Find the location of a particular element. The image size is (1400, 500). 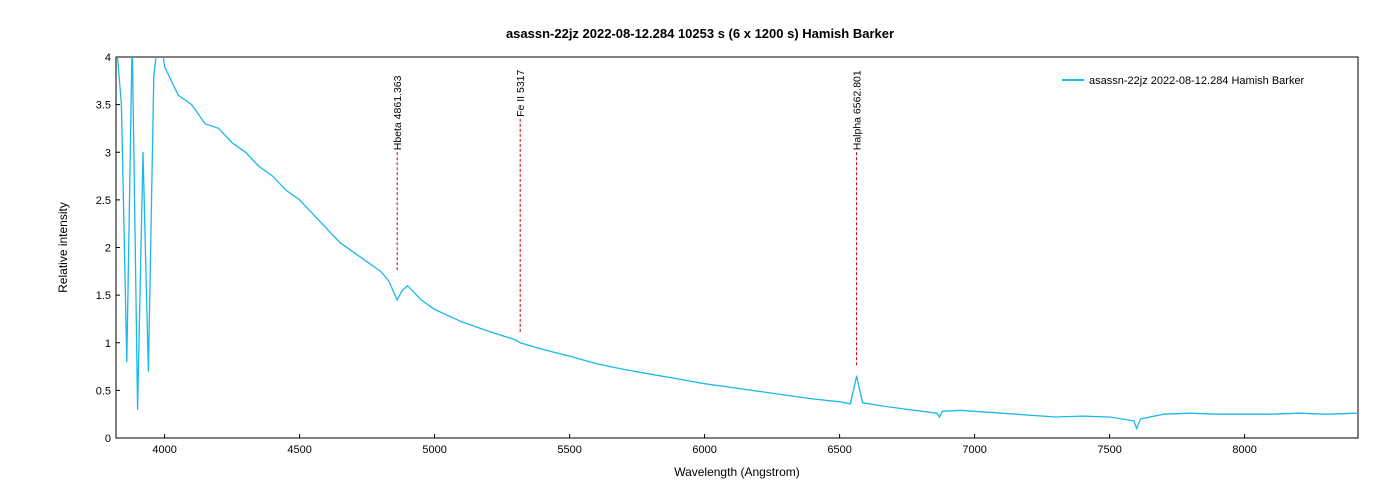

x-tick-label: 6500 is located at coordinates (839, 450).